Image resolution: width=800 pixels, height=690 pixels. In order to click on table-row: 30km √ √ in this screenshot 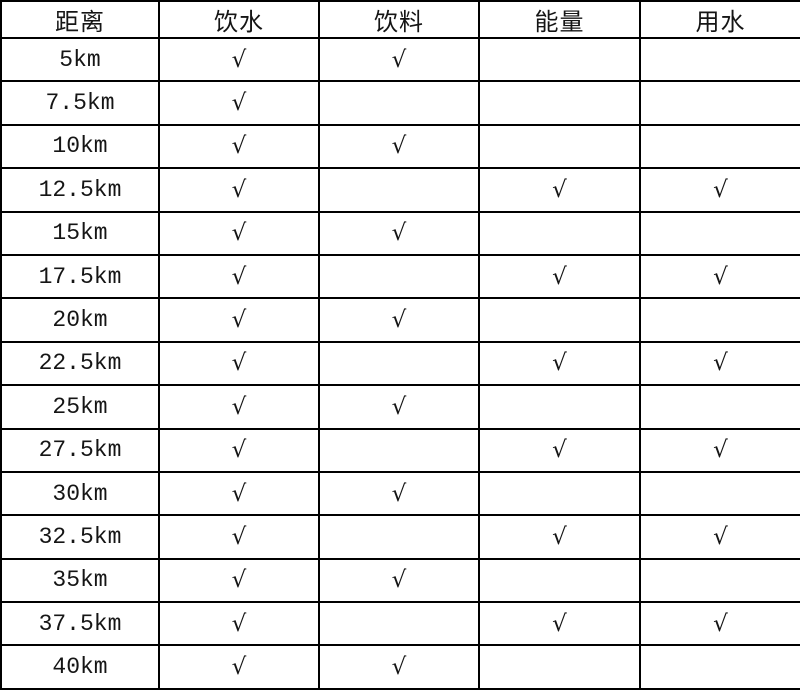, I will do `click(400, 493)`.